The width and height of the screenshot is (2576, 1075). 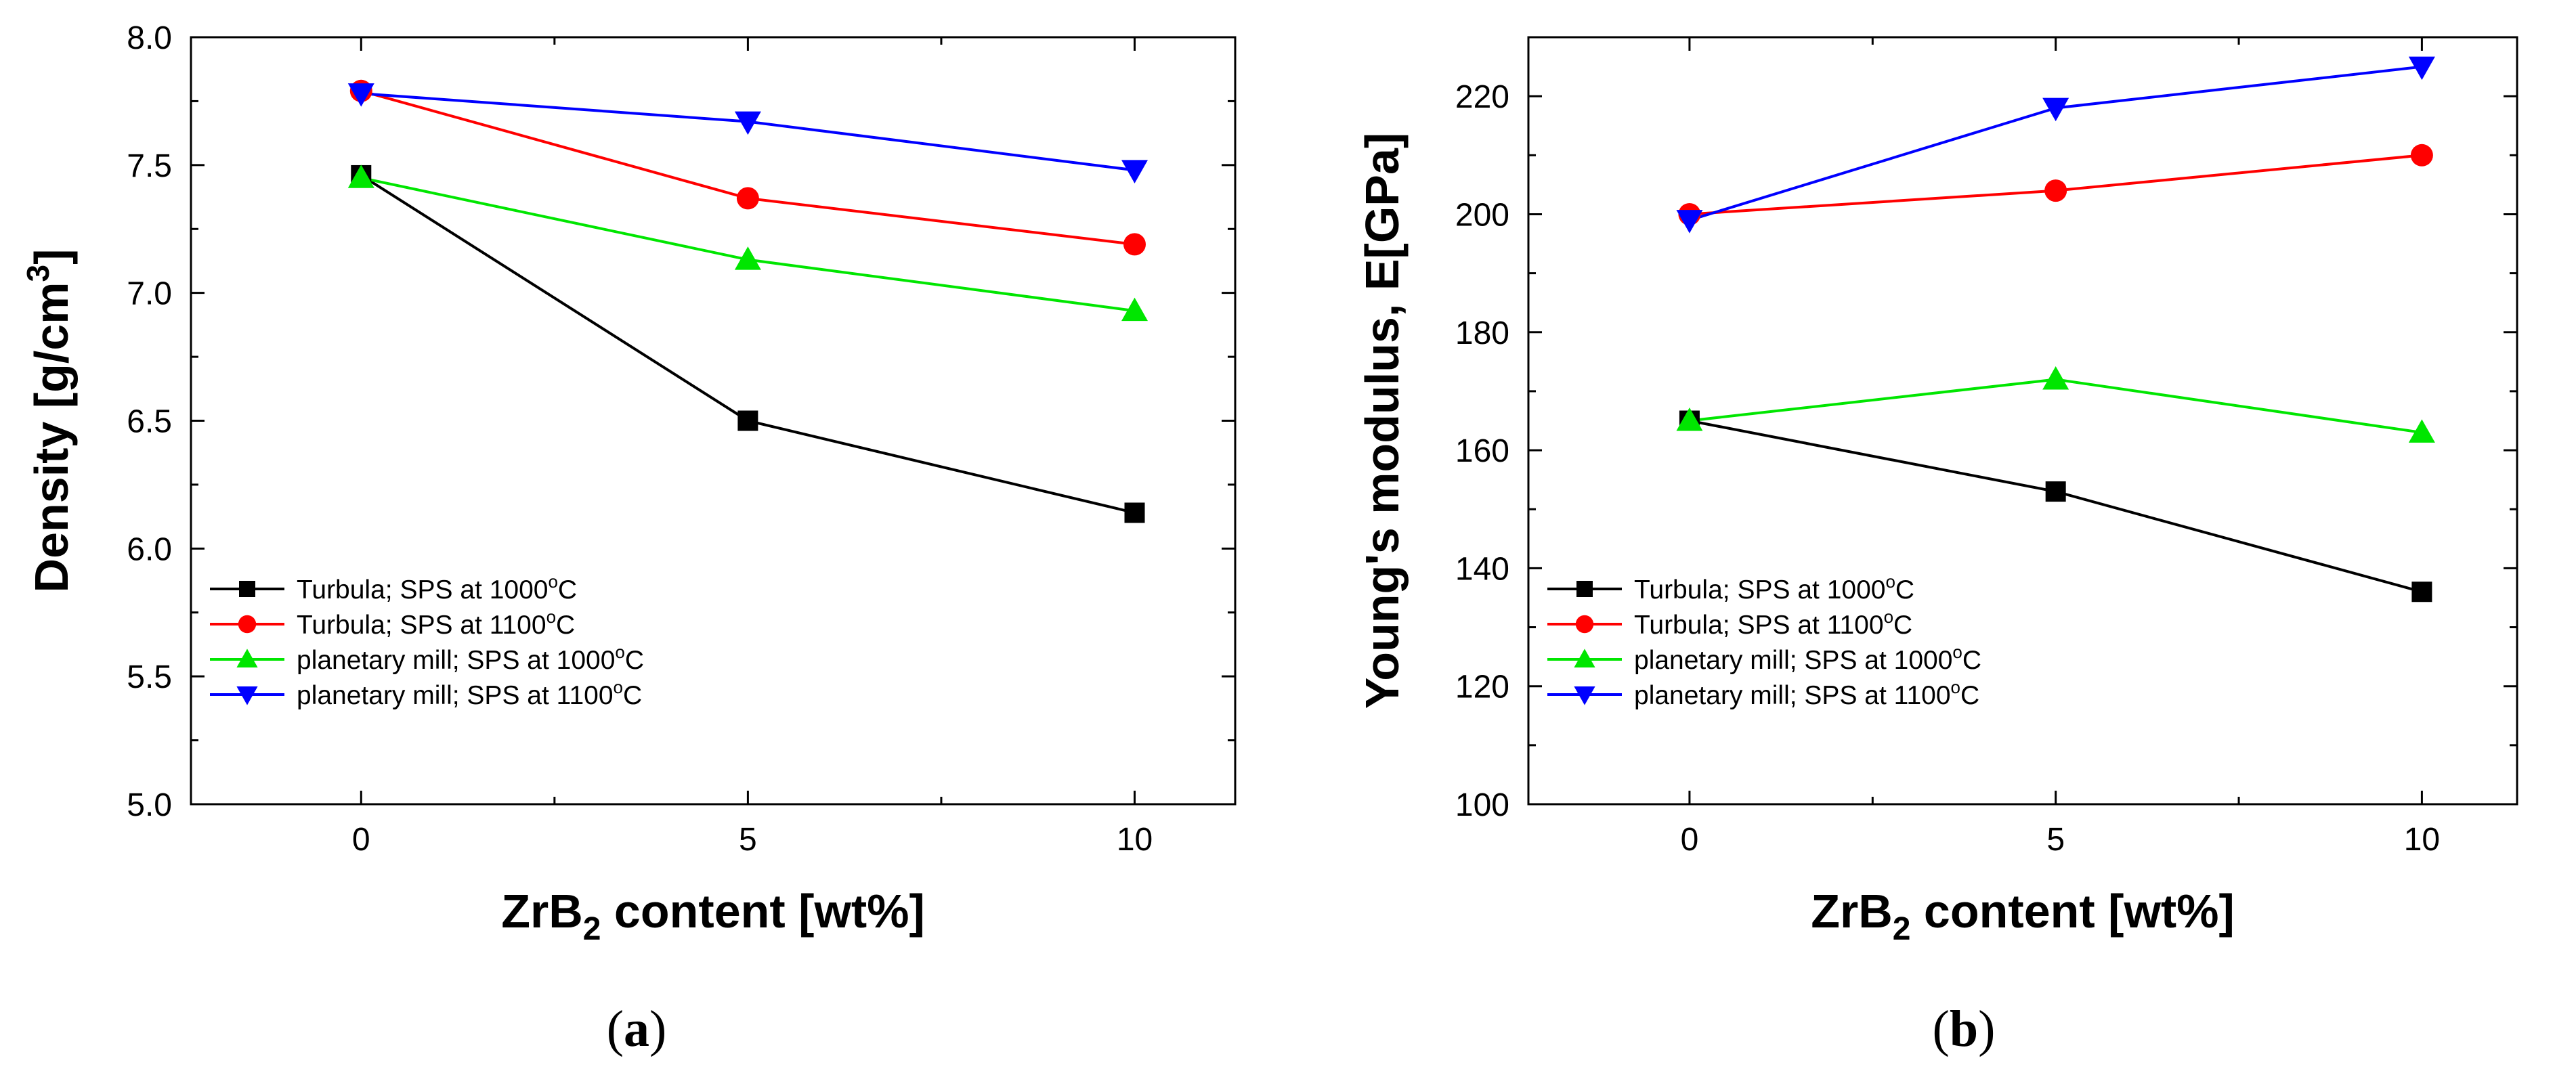 I want to click on y-tick-label: 120, so click(x=1482, y=688).